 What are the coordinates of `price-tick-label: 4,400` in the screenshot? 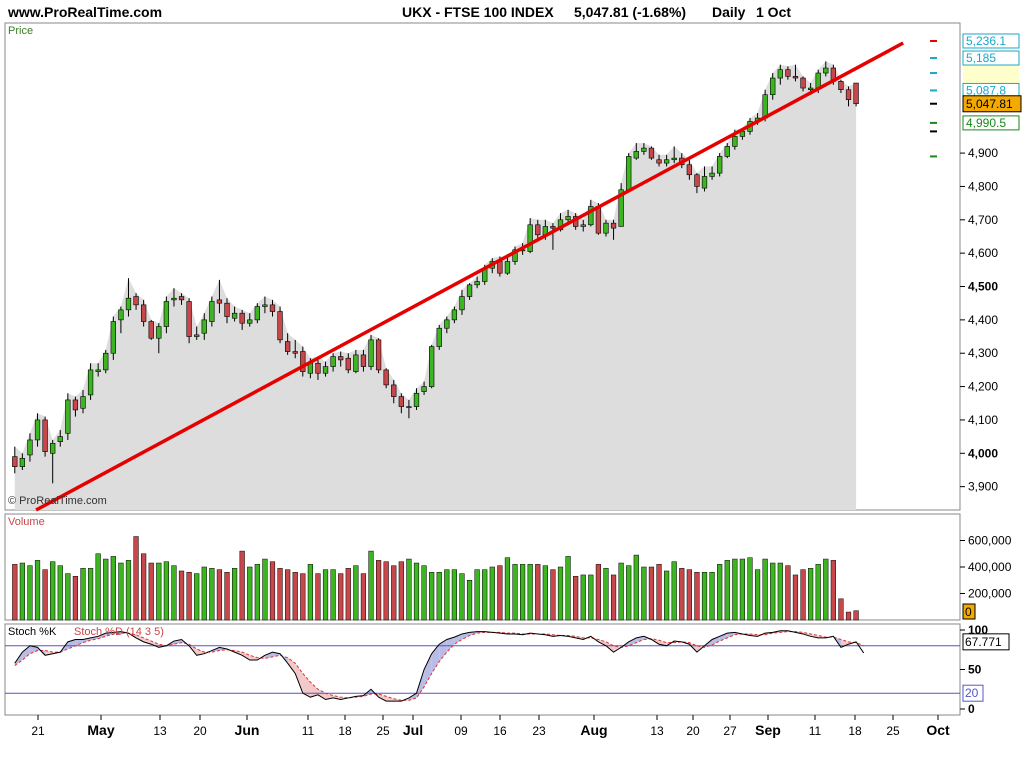 It's located at (983, 320).